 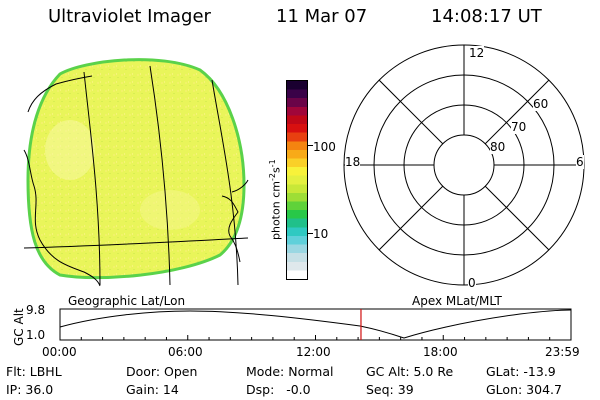 I want to click on info-dsp: Dsp: -0.0, so click(x=278, y=389).